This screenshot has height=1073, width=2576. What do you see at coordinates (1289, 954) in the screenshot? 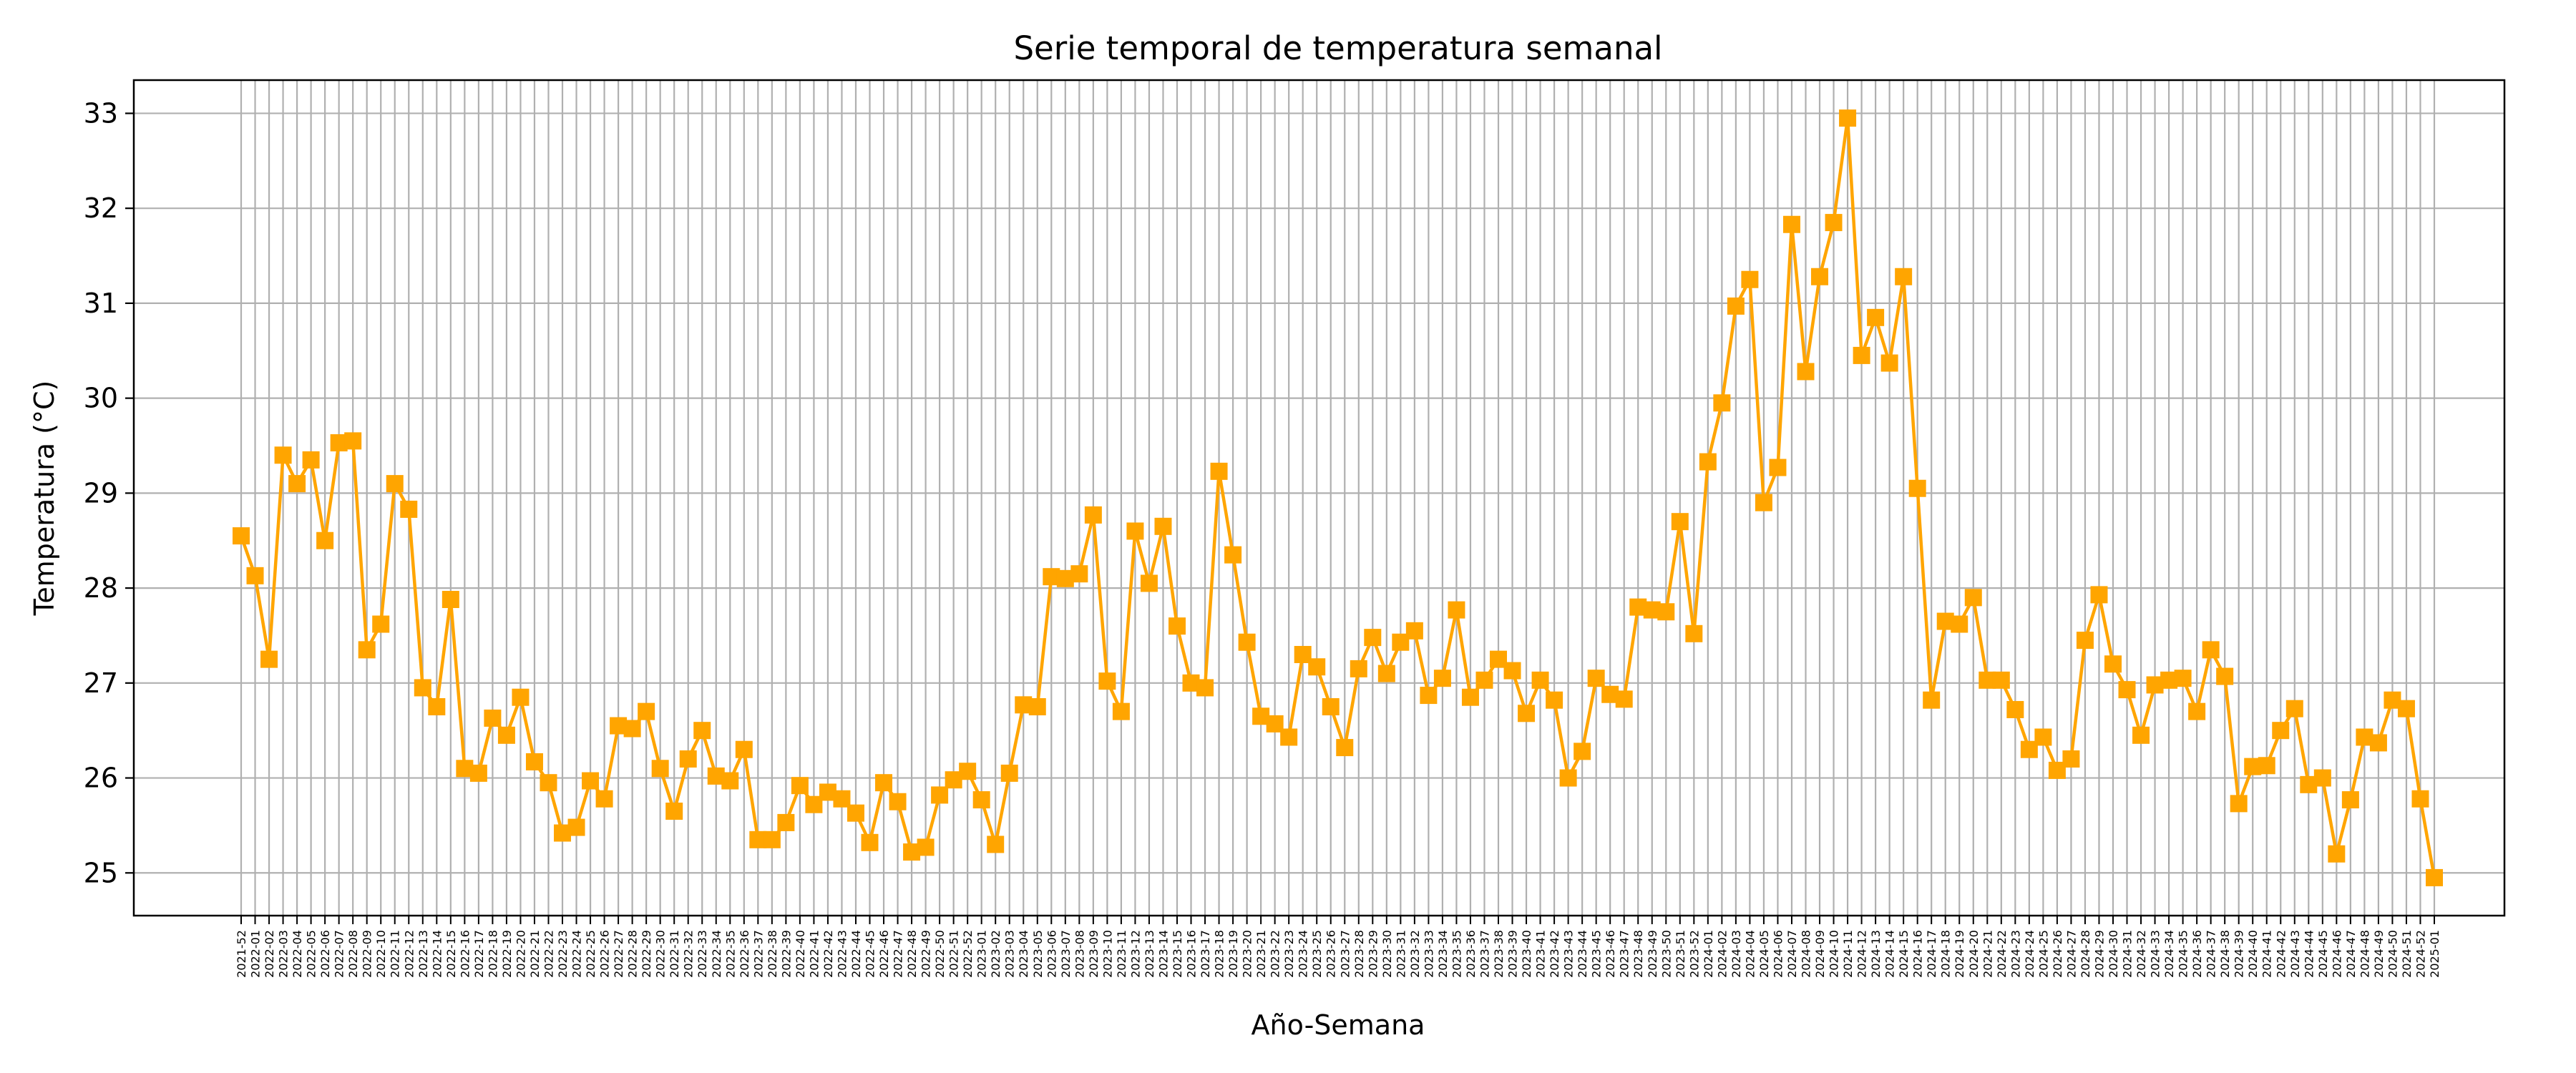
I see `x-tick-label: 2023-23` at bounding box center [1289, 954].